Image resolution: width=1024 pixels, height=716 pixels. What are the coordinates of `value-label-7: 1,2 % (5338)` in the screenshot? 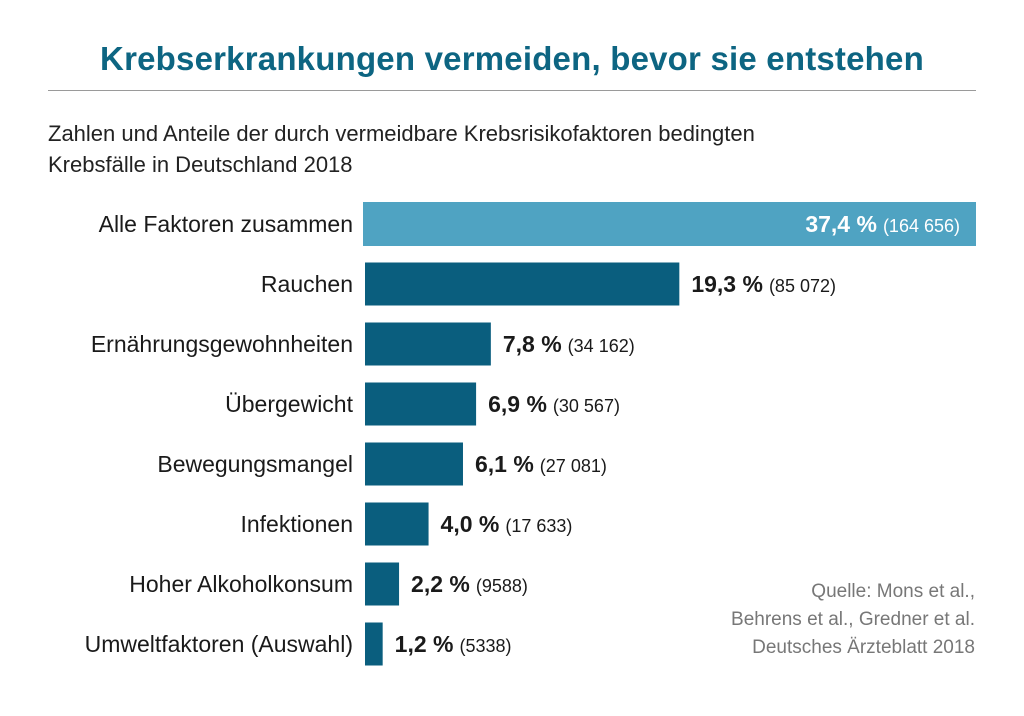 It's located at (453, 644).